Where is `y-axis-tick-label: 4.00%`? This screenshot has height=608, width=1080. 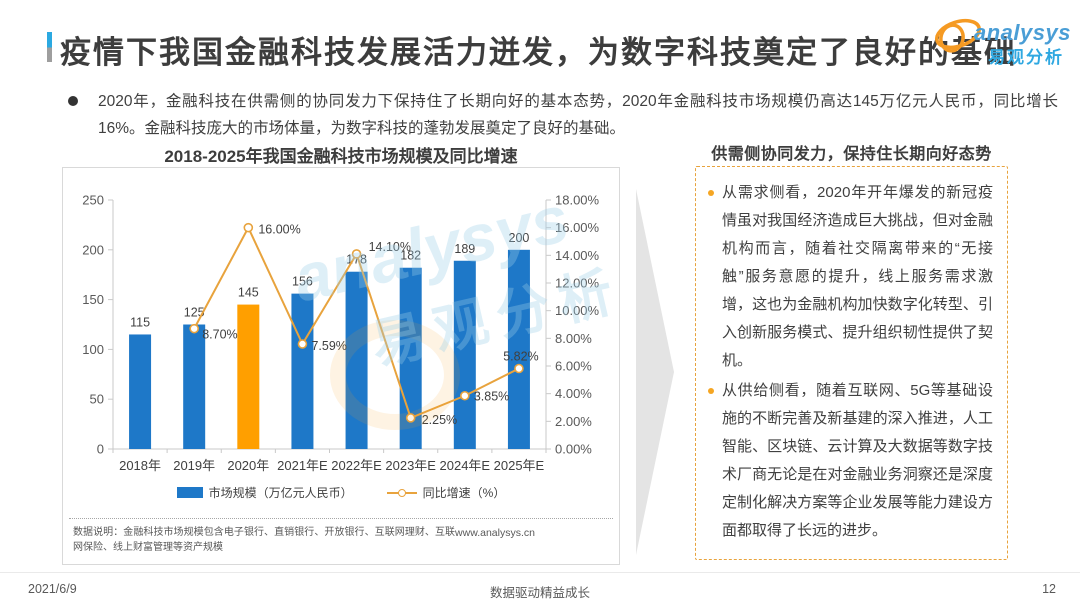 y-axis-tick-label: 4.00% is located at coordinates (573, 393).